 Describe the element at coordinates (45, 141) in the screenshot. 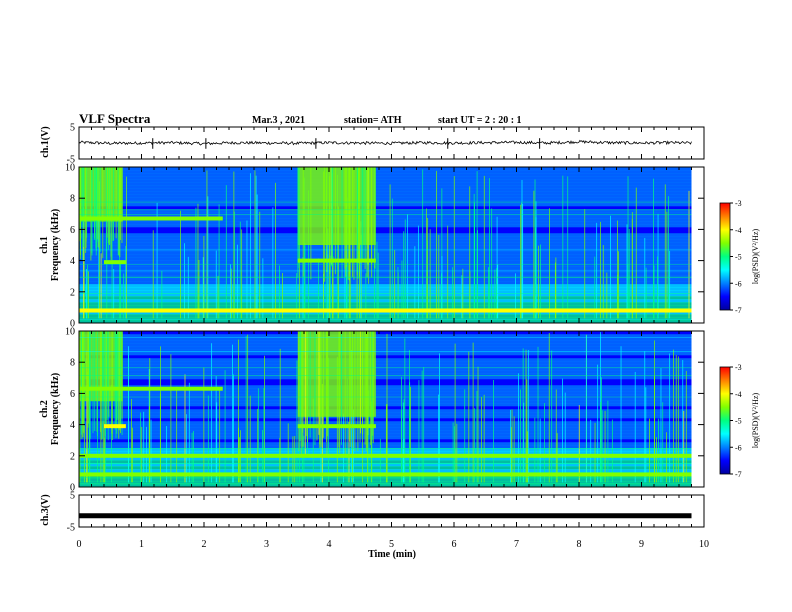

I see `ch1-voltage-axis-label: ch.1(V)` at that location.